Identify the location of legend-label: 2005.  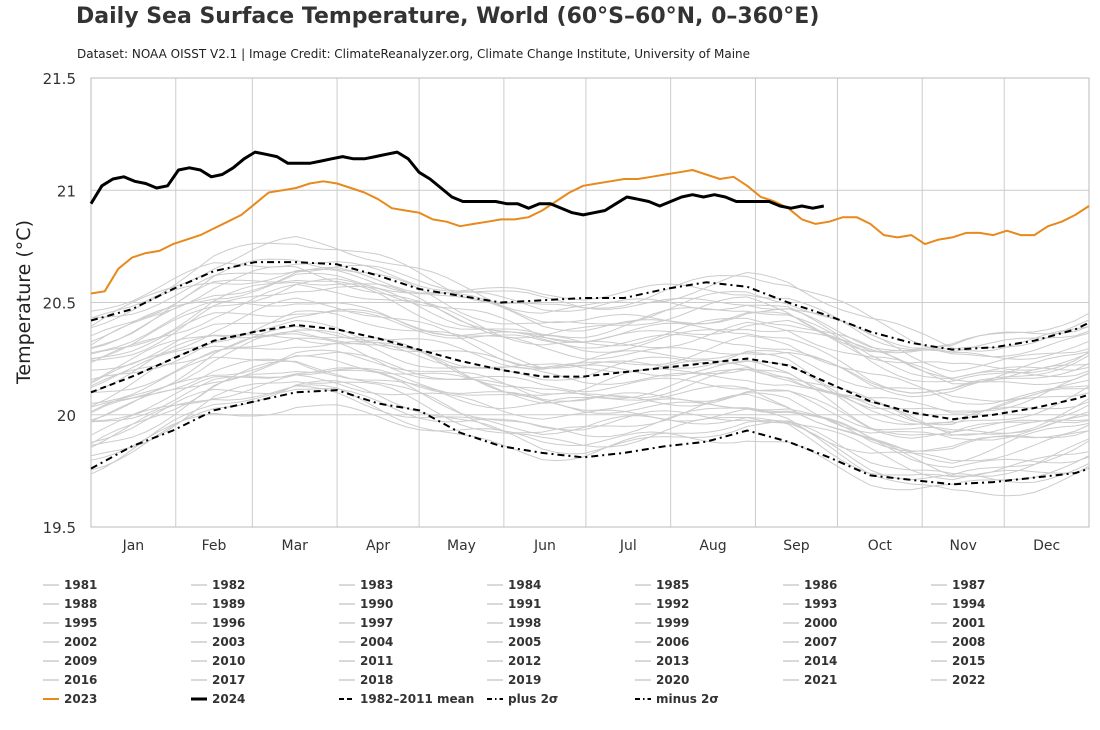
(524, 642).